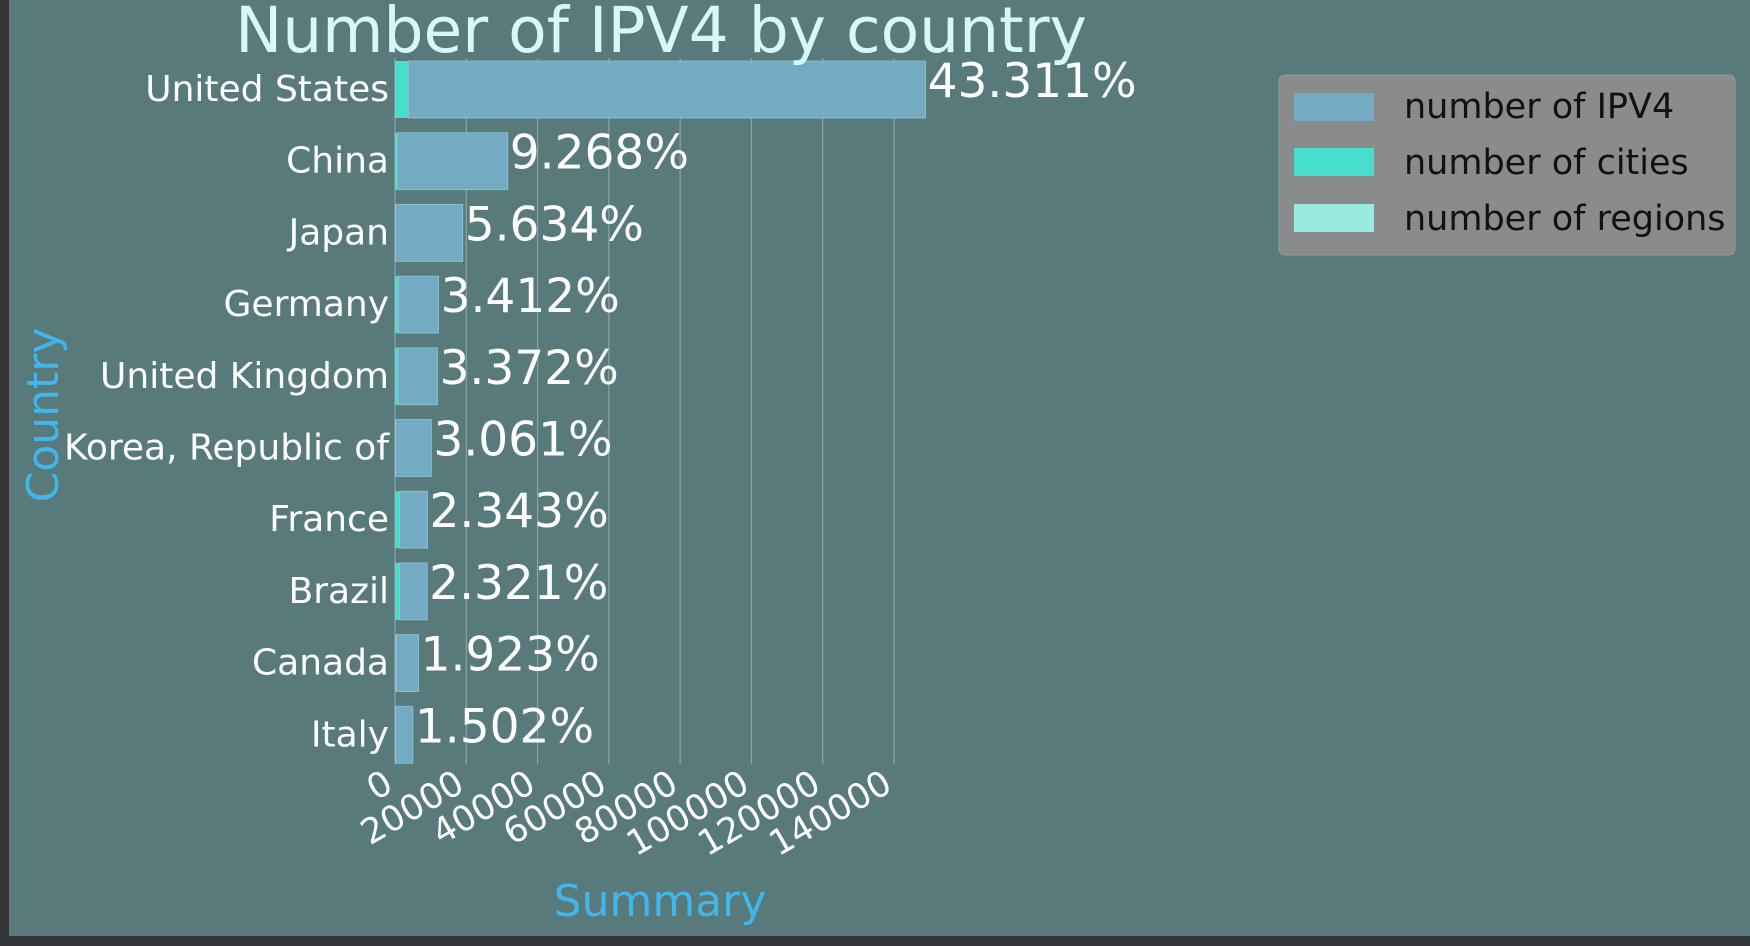  What do you see at coordinates (530, 296) in the screenshot?
I see `percent-label: 3.412%` at bounding box center [530, 296].